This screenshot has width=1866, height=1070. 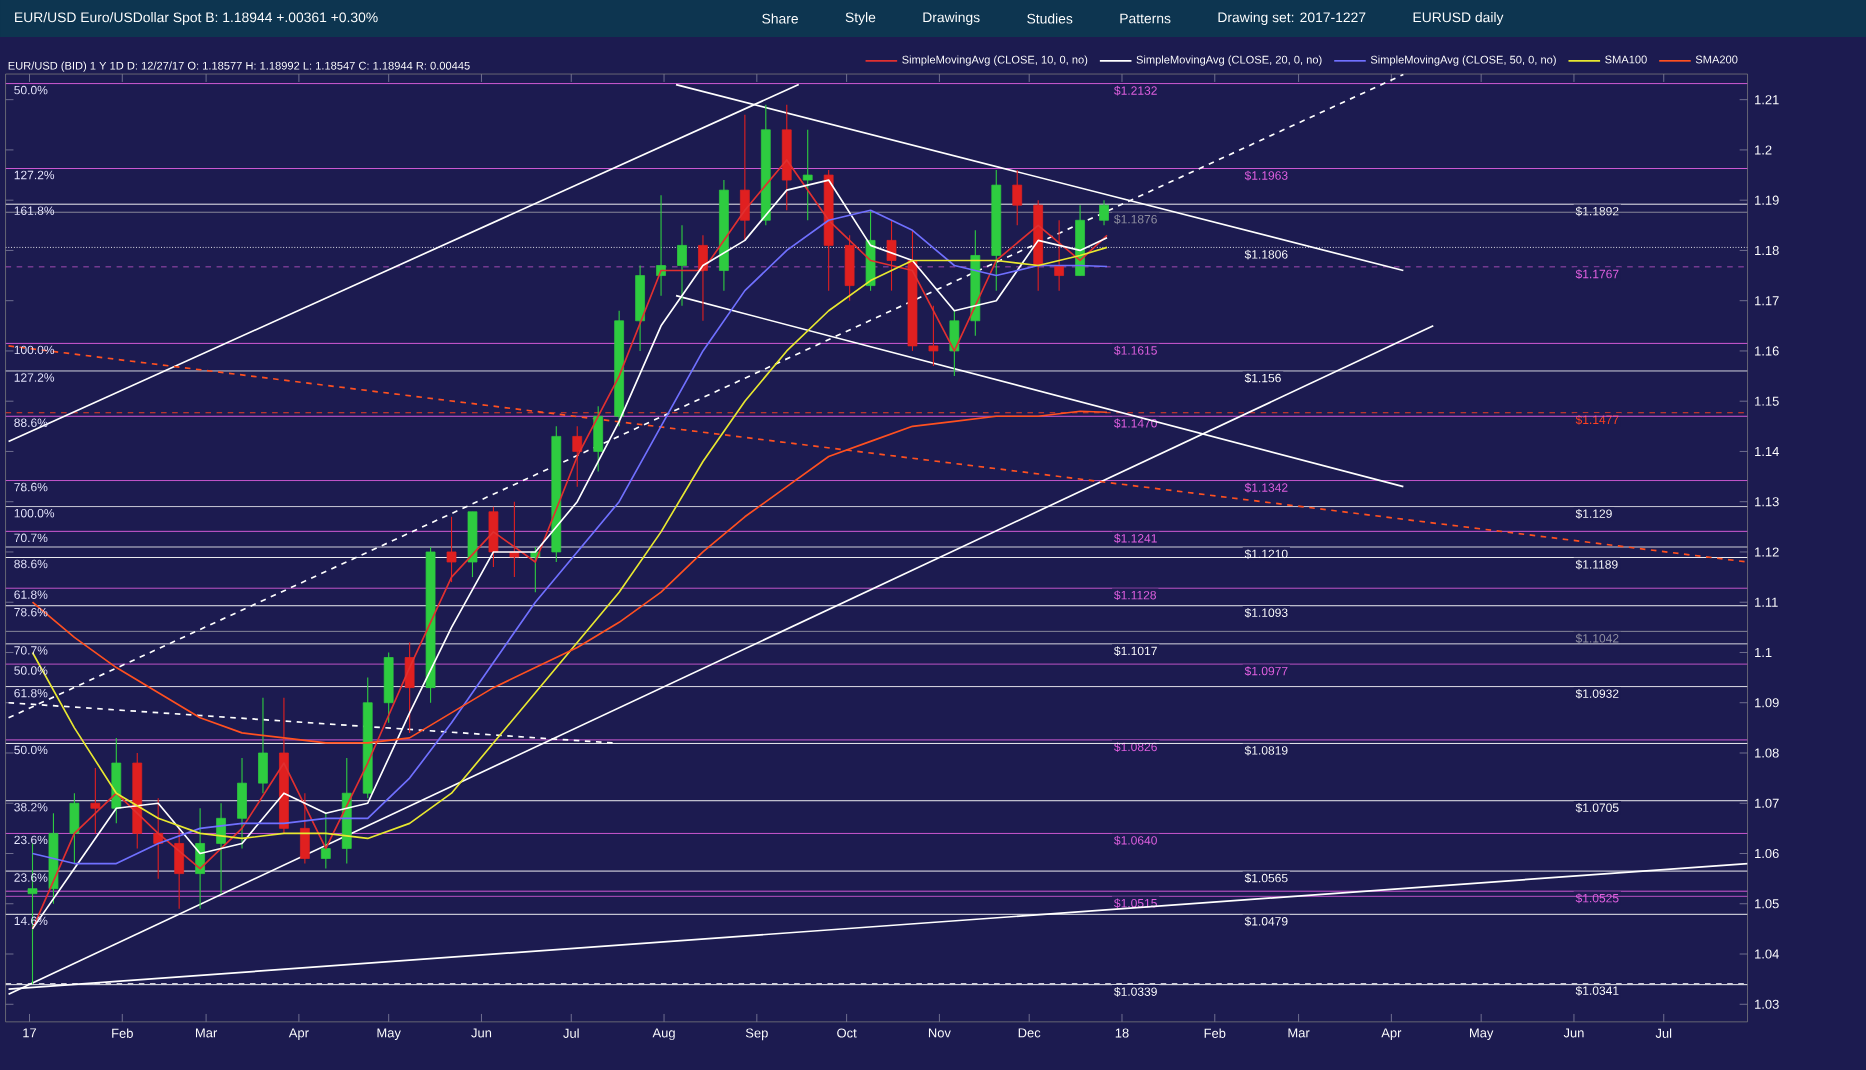 What do you see at coordinates (1767, 451) in the screenshot?
I see `y-tick-label: 1.14` at bounding box center [1767, 451].